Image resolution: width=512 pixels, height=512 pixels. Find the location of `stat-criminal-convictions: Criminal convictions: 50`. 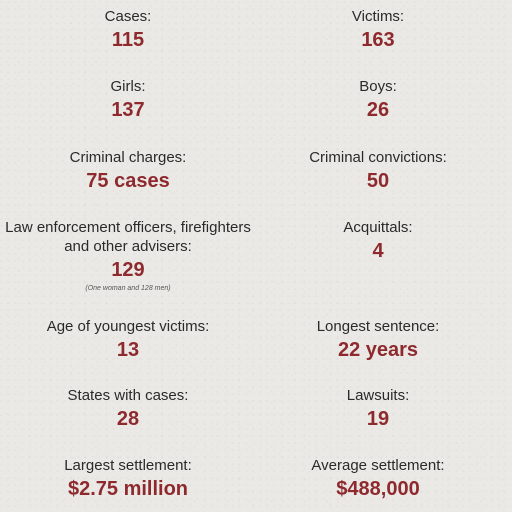

stat-criminal-convictions: Criminal convictions: 50 is located at coordinates (378, 170).